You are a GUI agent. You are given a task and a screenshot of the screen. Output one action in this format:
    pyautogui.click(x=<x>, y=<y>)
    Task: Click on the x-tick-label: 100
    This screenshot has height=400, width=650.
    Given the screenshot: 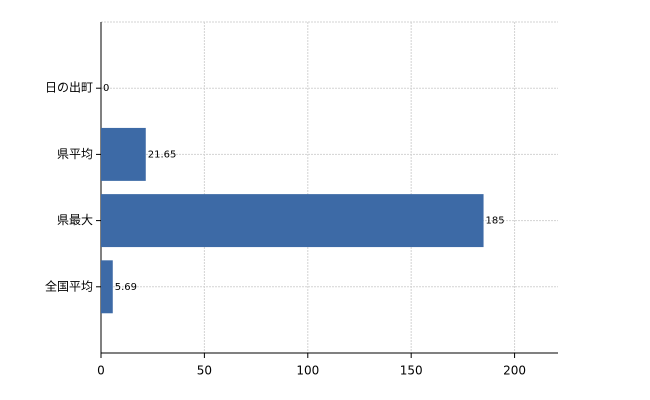 What is the action you would take?
    pyautogui.click(x=307, y=371)
    